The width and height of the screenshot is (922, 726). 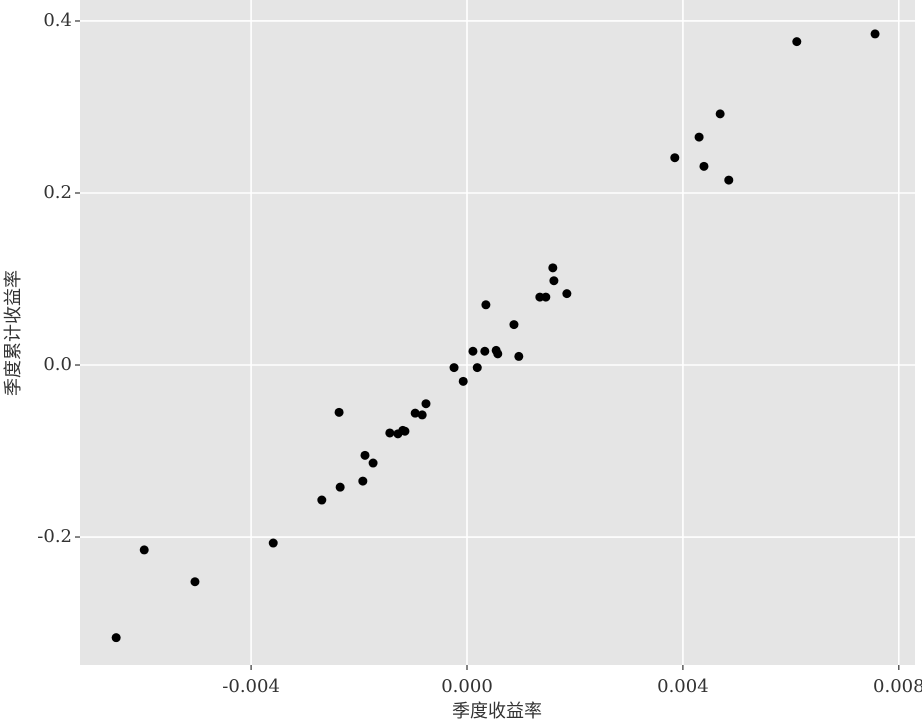 What do you see at coordinates (57, 364) in the screenshot?
I see `y-tick-label: 0.0` at bounding box center [57, 364].